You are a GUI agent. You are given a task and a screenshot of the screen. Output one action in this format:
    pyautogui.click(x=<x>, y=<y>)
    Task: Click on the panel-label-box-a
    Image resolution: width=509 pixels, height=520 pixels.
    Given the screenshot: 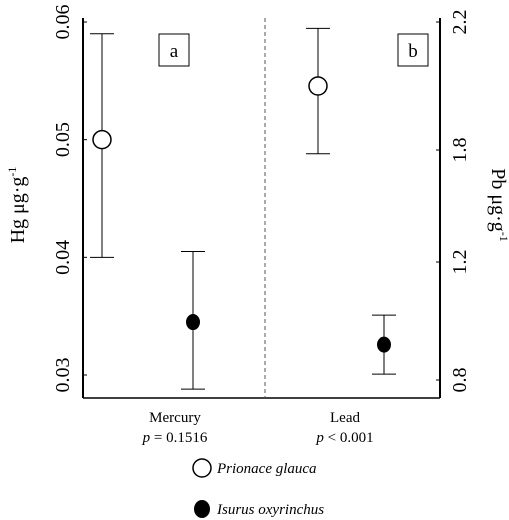 What is the action you would take?
    pyautogui.click(x=174, y=50)
    